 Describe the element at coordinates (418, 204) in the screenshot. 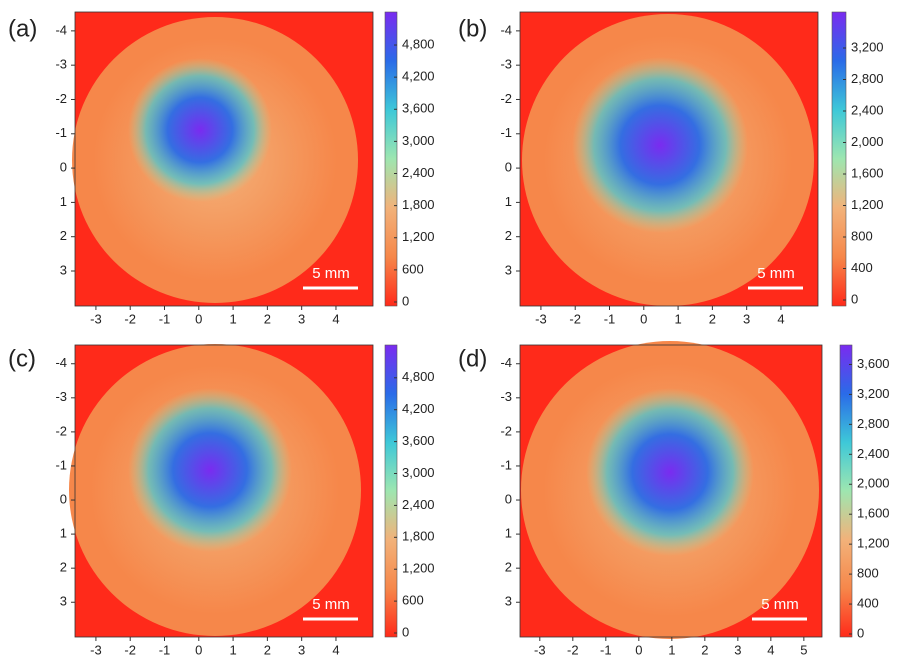

I see `colorbar-tick-label: 1,800` at that location.